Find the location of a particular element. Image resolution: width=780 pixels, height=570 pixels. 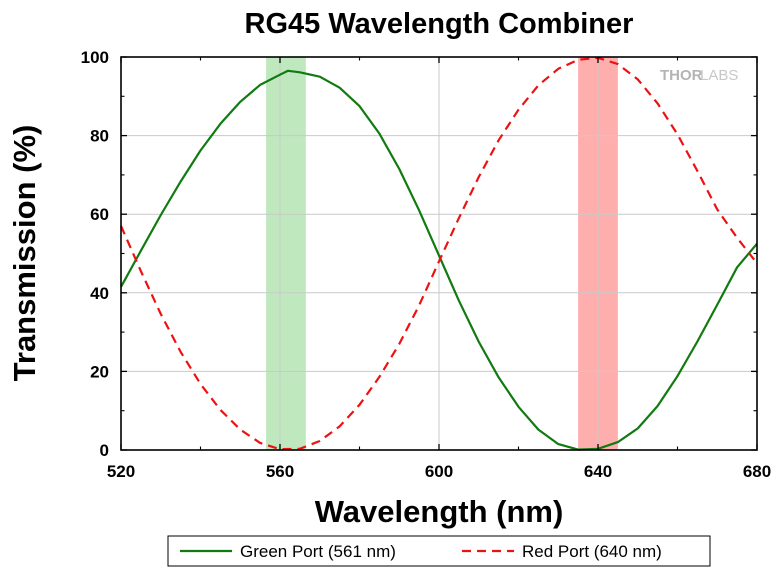

thorlabs-watermark: THOR LABS is located at coordinates (699, 75).